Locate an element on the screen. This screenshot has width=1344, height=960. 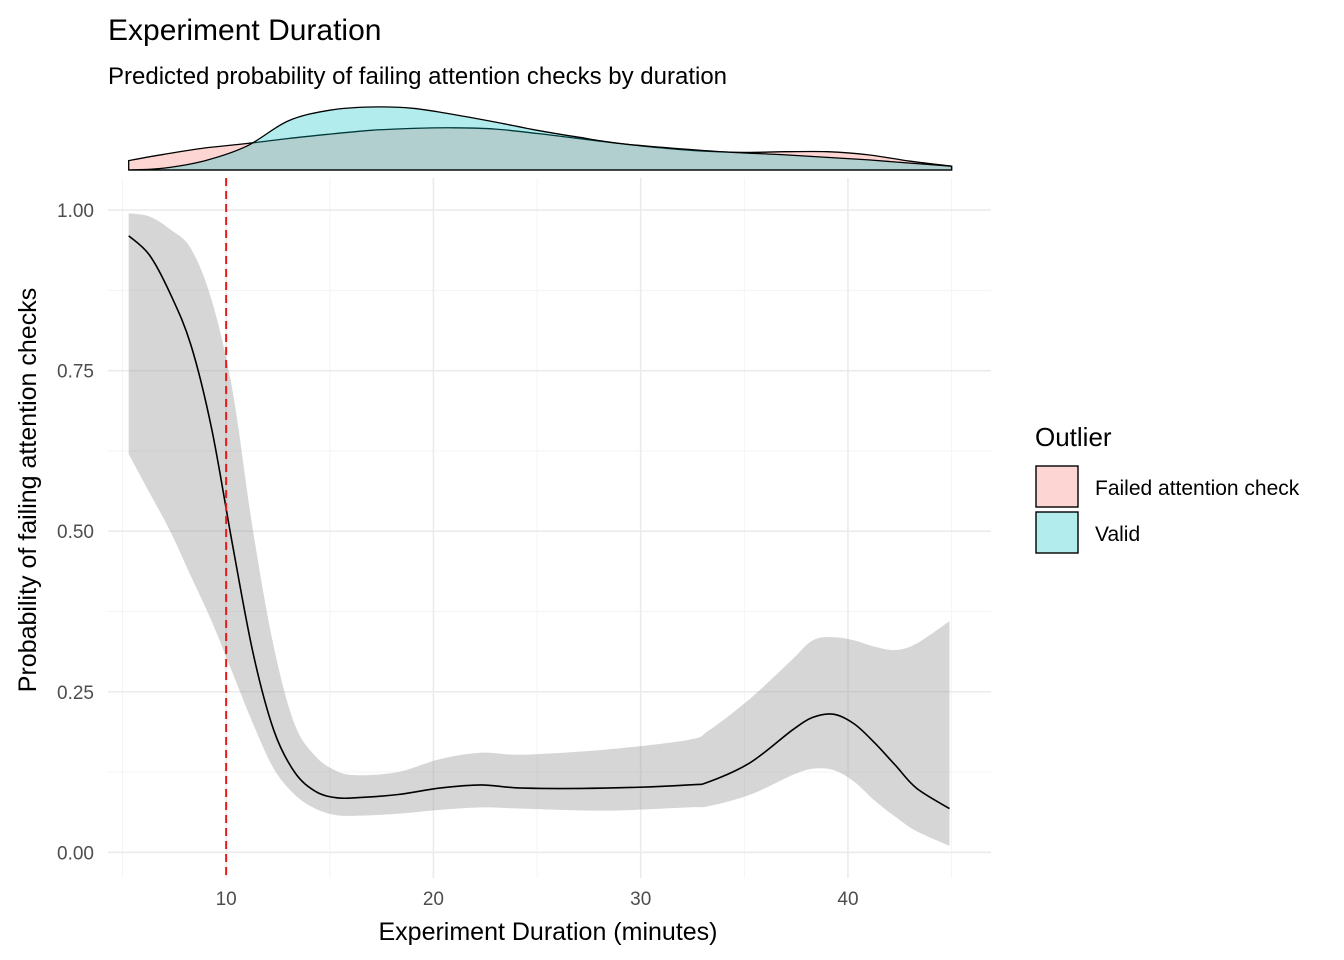
legend-item: Failed attention check is located at coordinates (1167, 486).